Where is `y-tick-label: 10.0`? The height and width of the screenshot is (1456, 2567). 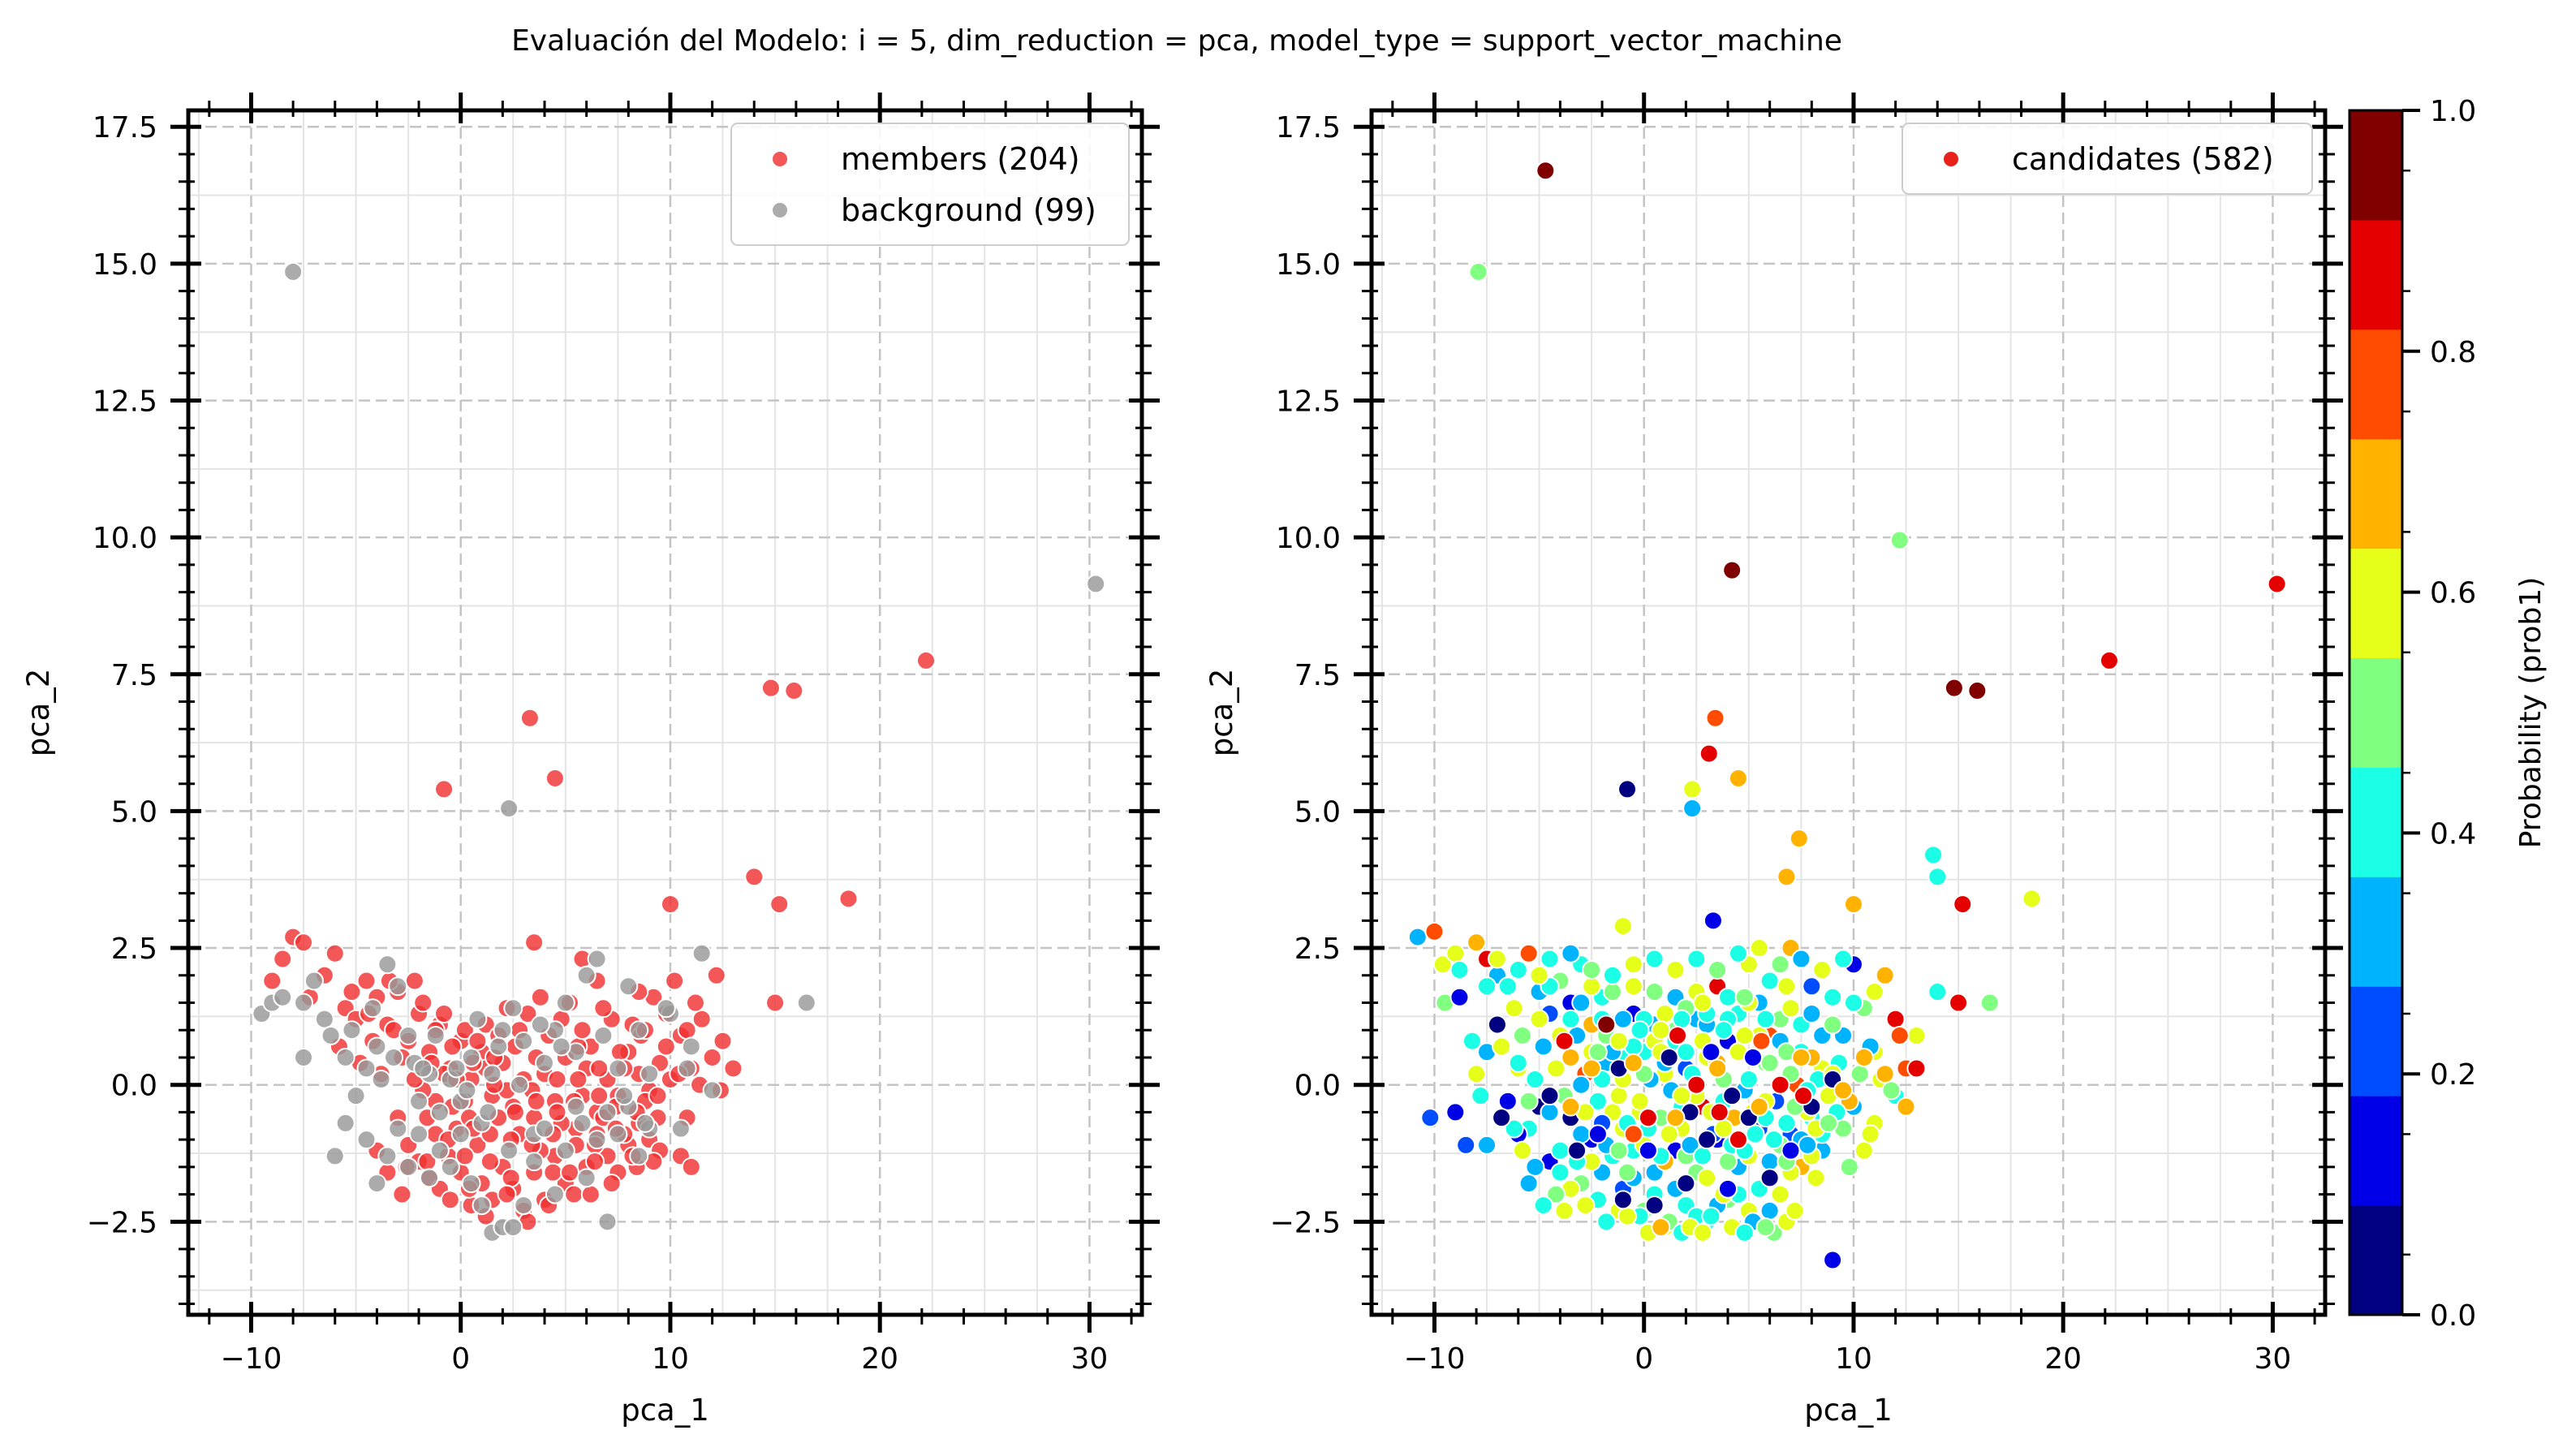 y-tick-label: 10.0 is located at coordinates (1308, 538).